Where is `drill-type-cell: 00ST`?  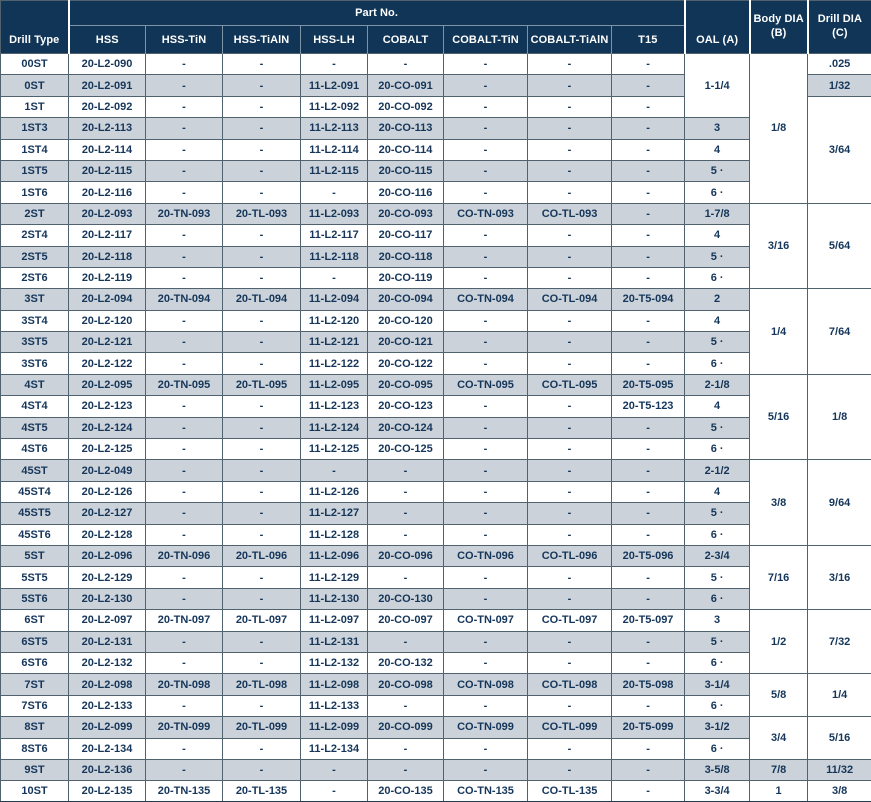 drill-type-cell: 00ST is located at coordinates (34, 64).